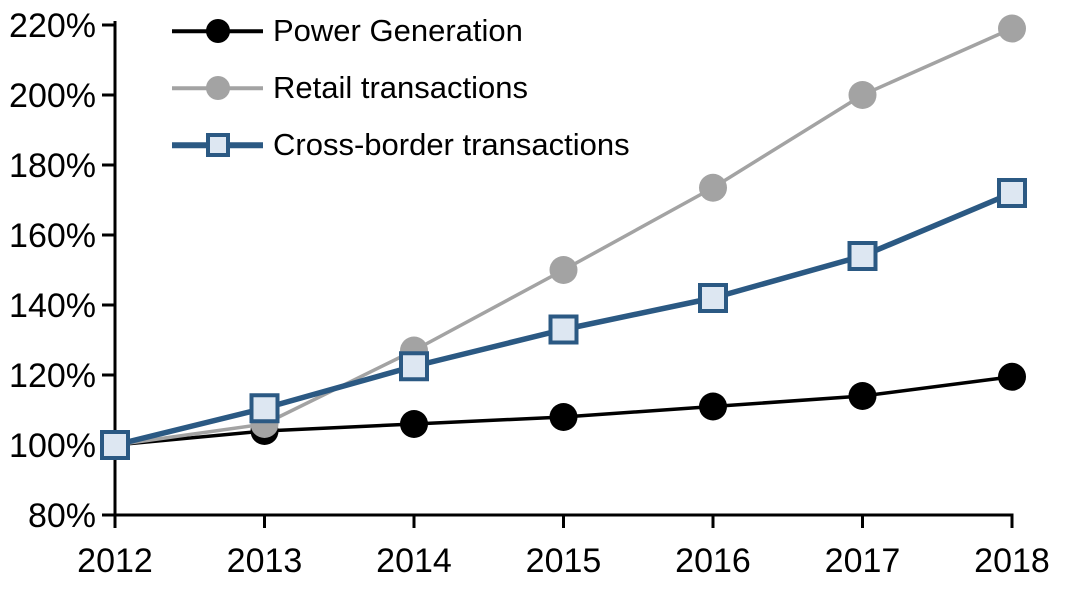  I want to click on x-axis-tick-label: 2017, so click(863, 561).